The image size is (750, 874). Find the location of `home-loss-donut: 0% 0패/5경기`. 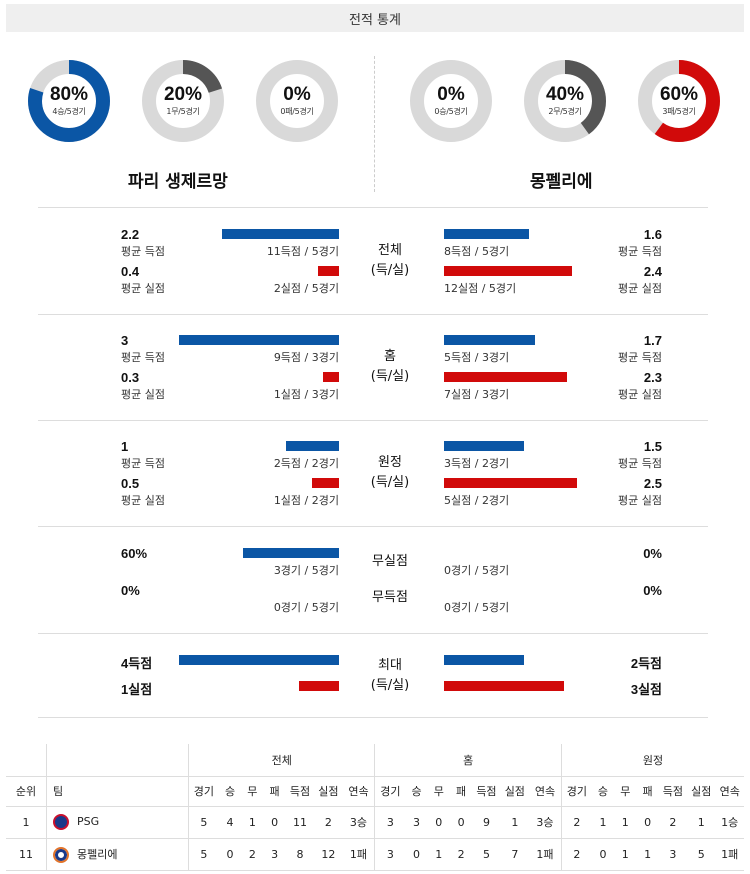

home-loss-donut: 0% 0패/5경기 is located at coordinates (297, 101).